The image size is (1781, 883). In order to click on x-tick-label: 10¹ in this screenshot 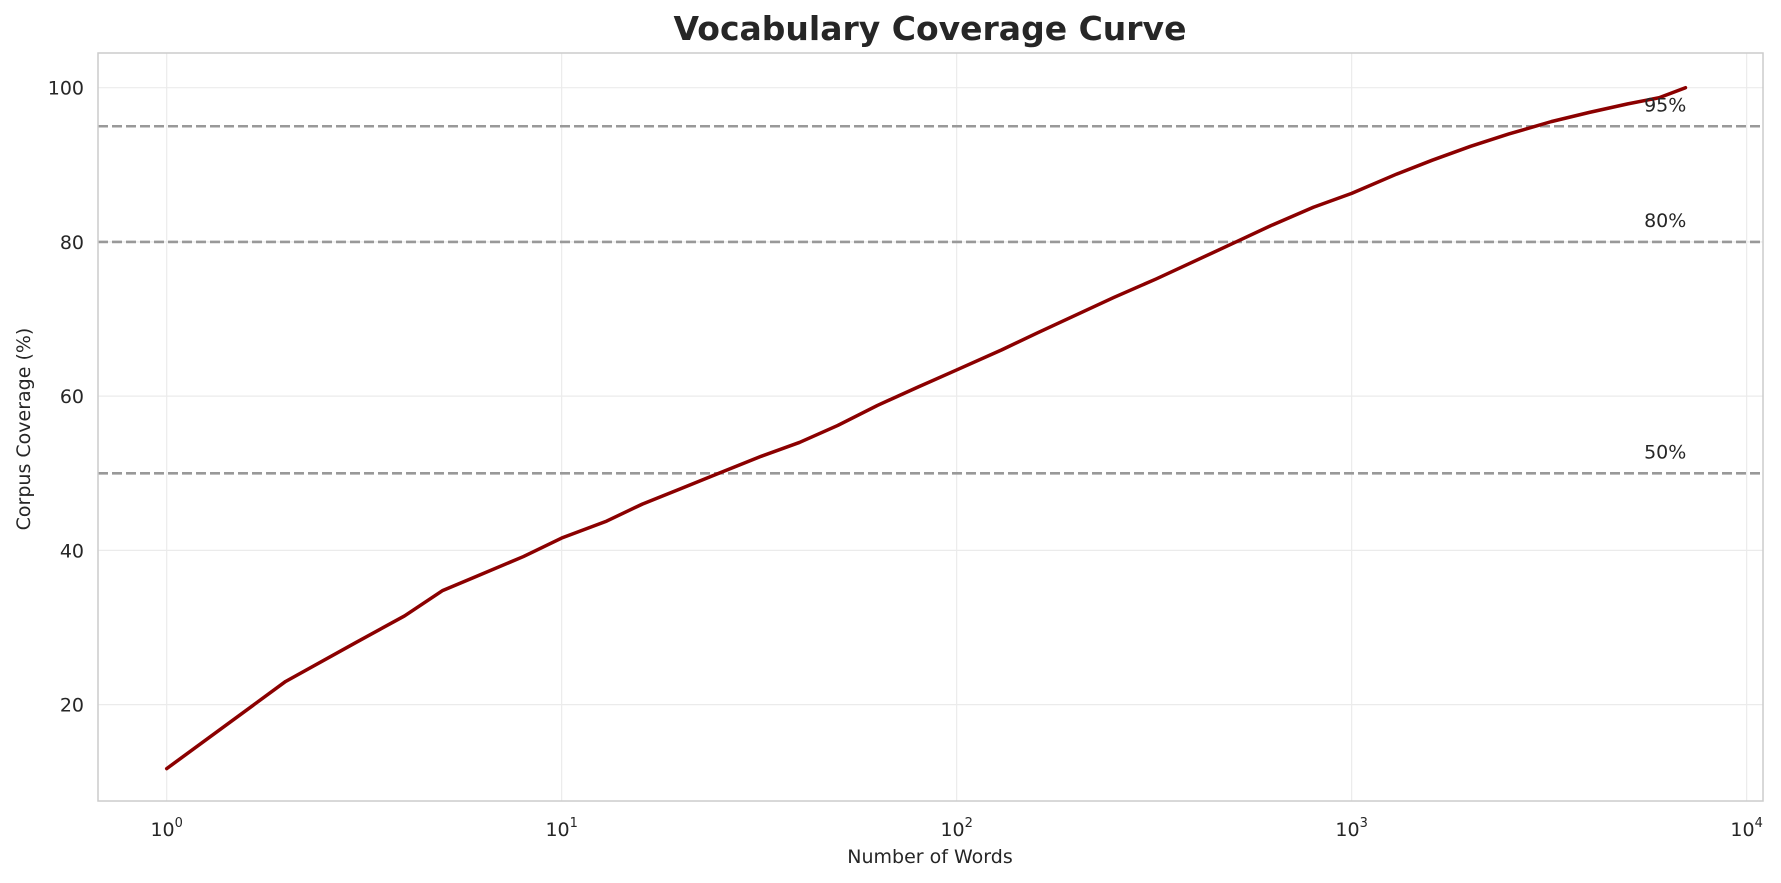, I will do `click(561, 828)`.